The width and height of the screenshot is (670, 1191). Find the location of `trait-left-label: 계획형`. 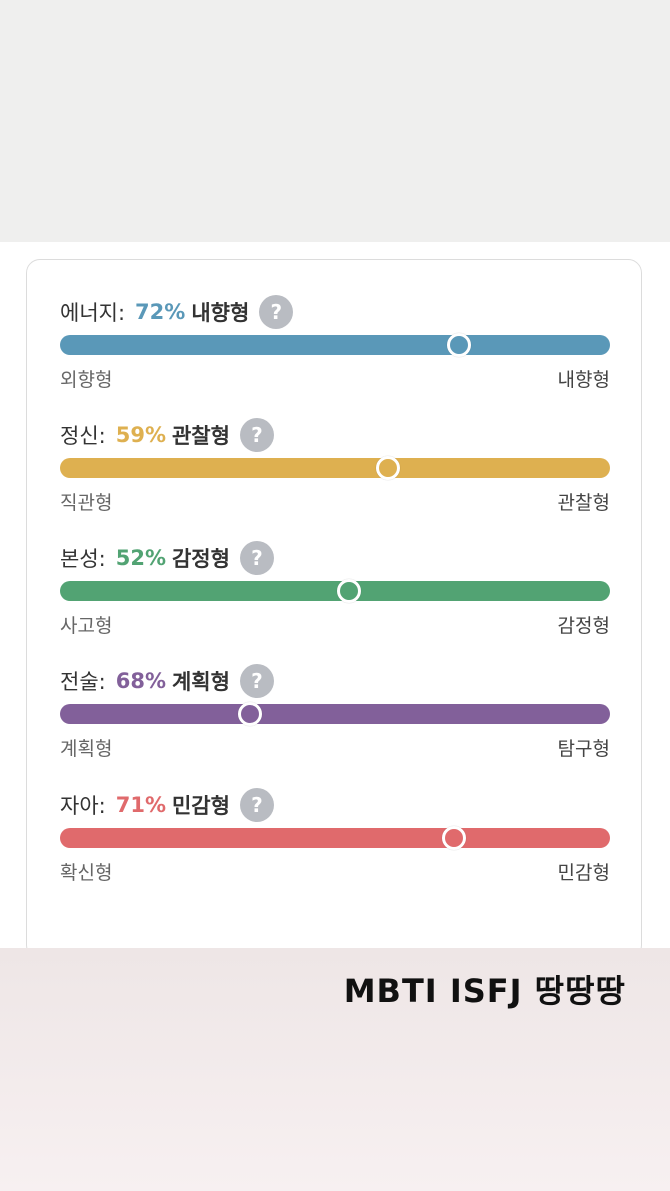

trait-left-label: 계획형 is located at coordinates (86, 749).